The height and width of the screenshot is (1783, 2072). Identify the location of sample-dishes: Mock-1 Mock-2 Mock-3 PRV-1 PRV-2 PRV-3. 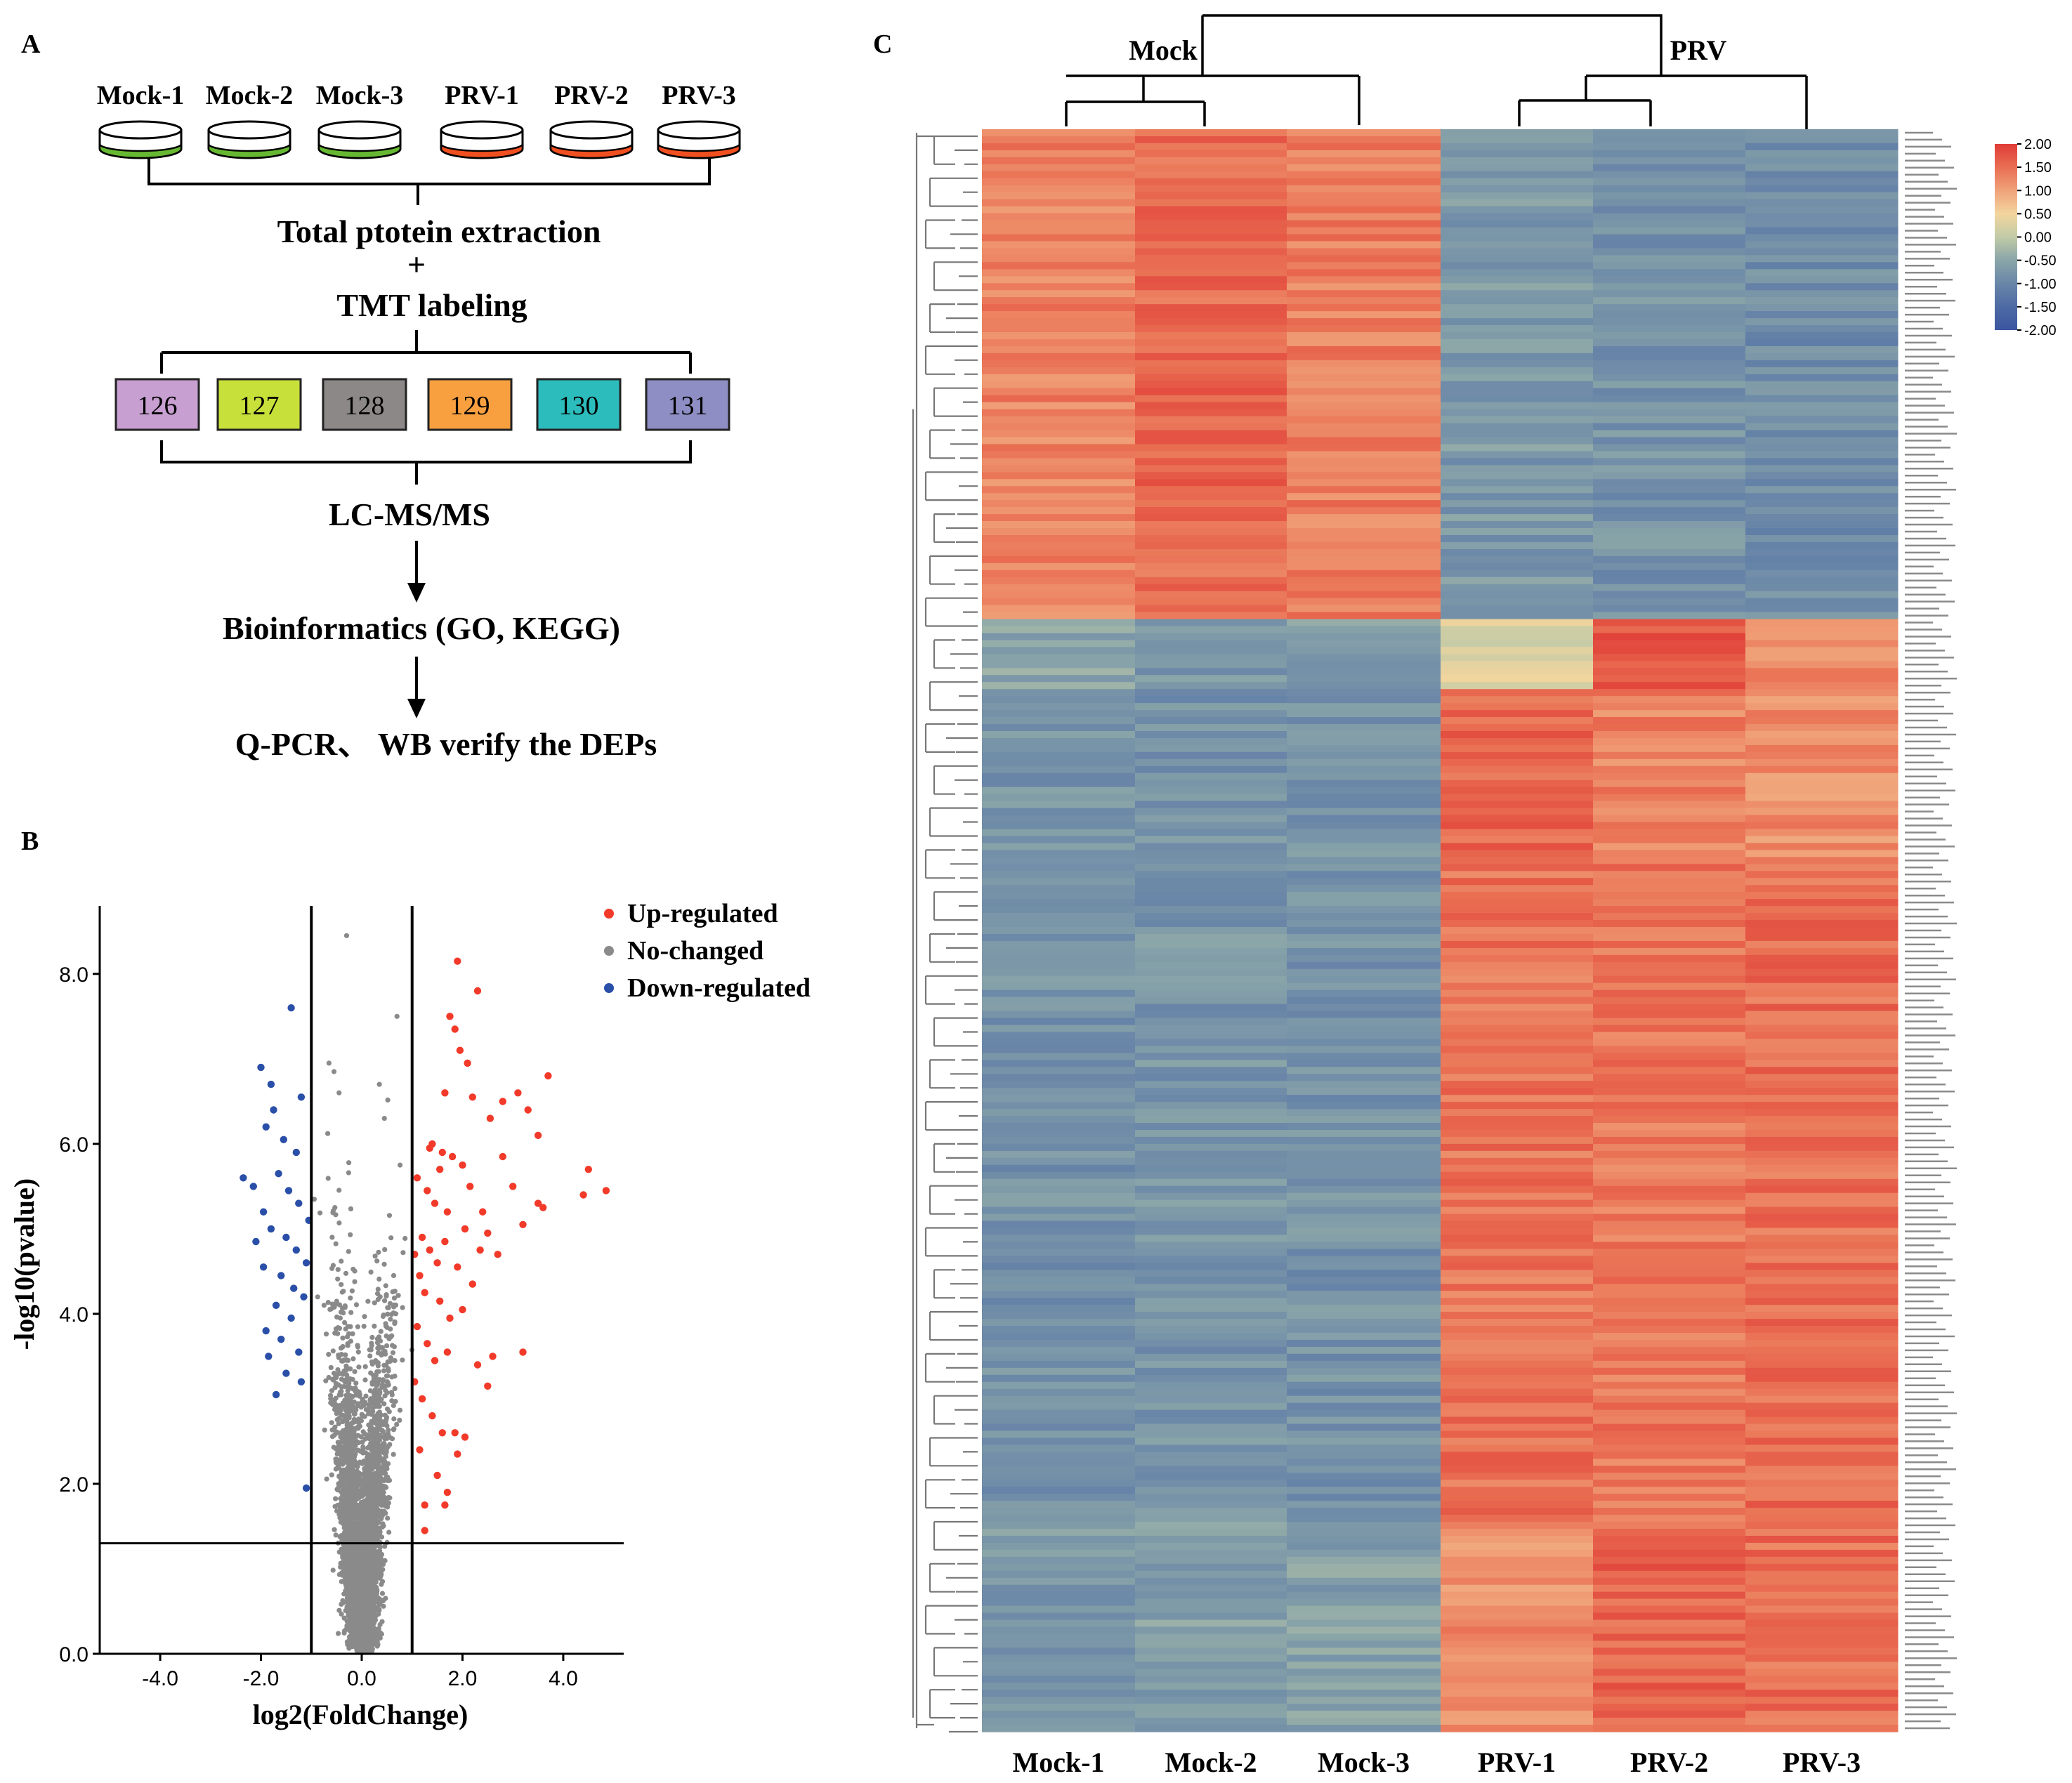
(419, 120).